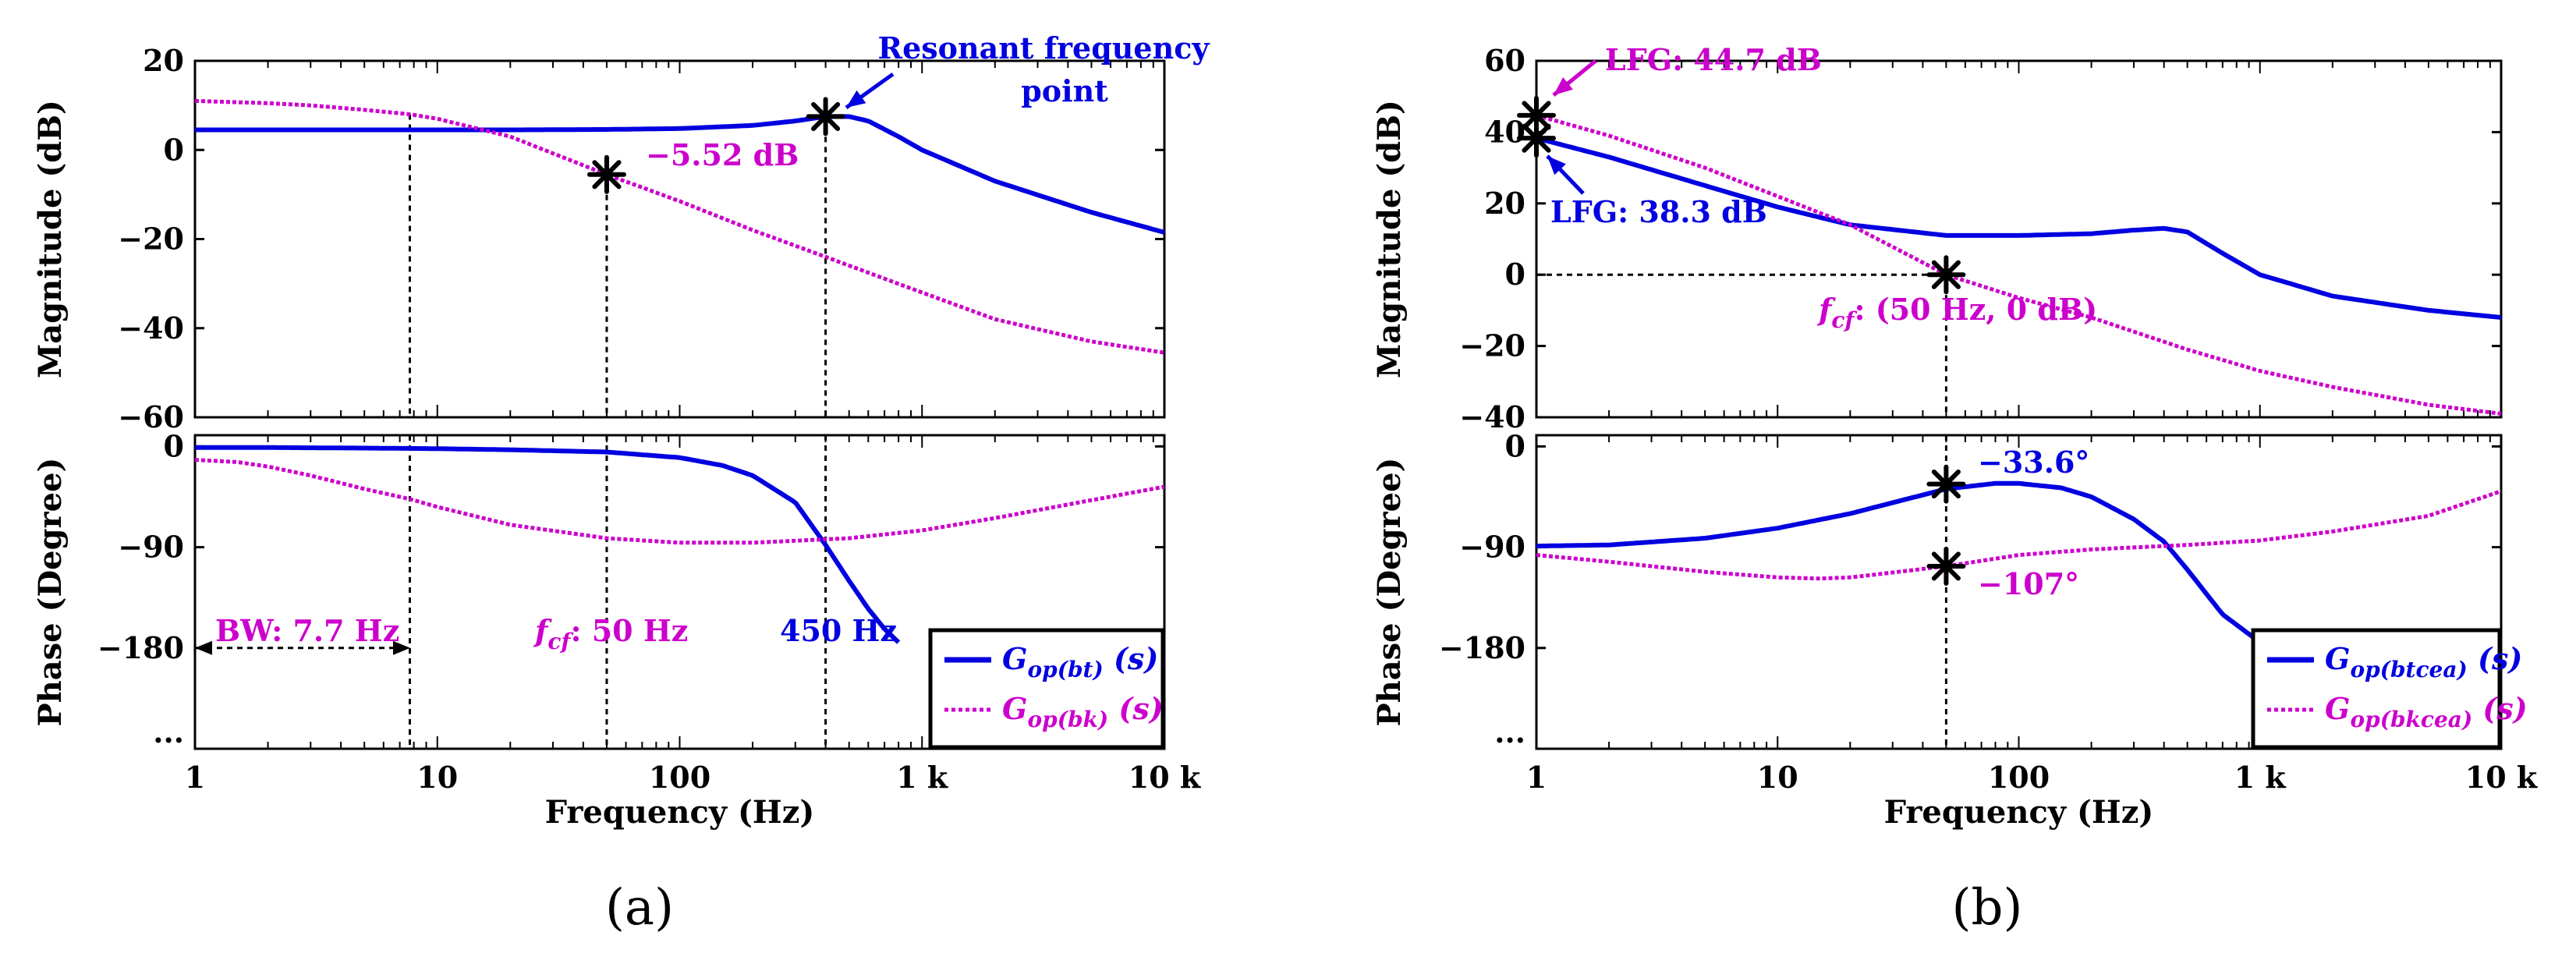 This screenshot has height=957, width=2576. I want to click on fcf-point: : (50 Hz, 0 dB), so click(1975, 309).